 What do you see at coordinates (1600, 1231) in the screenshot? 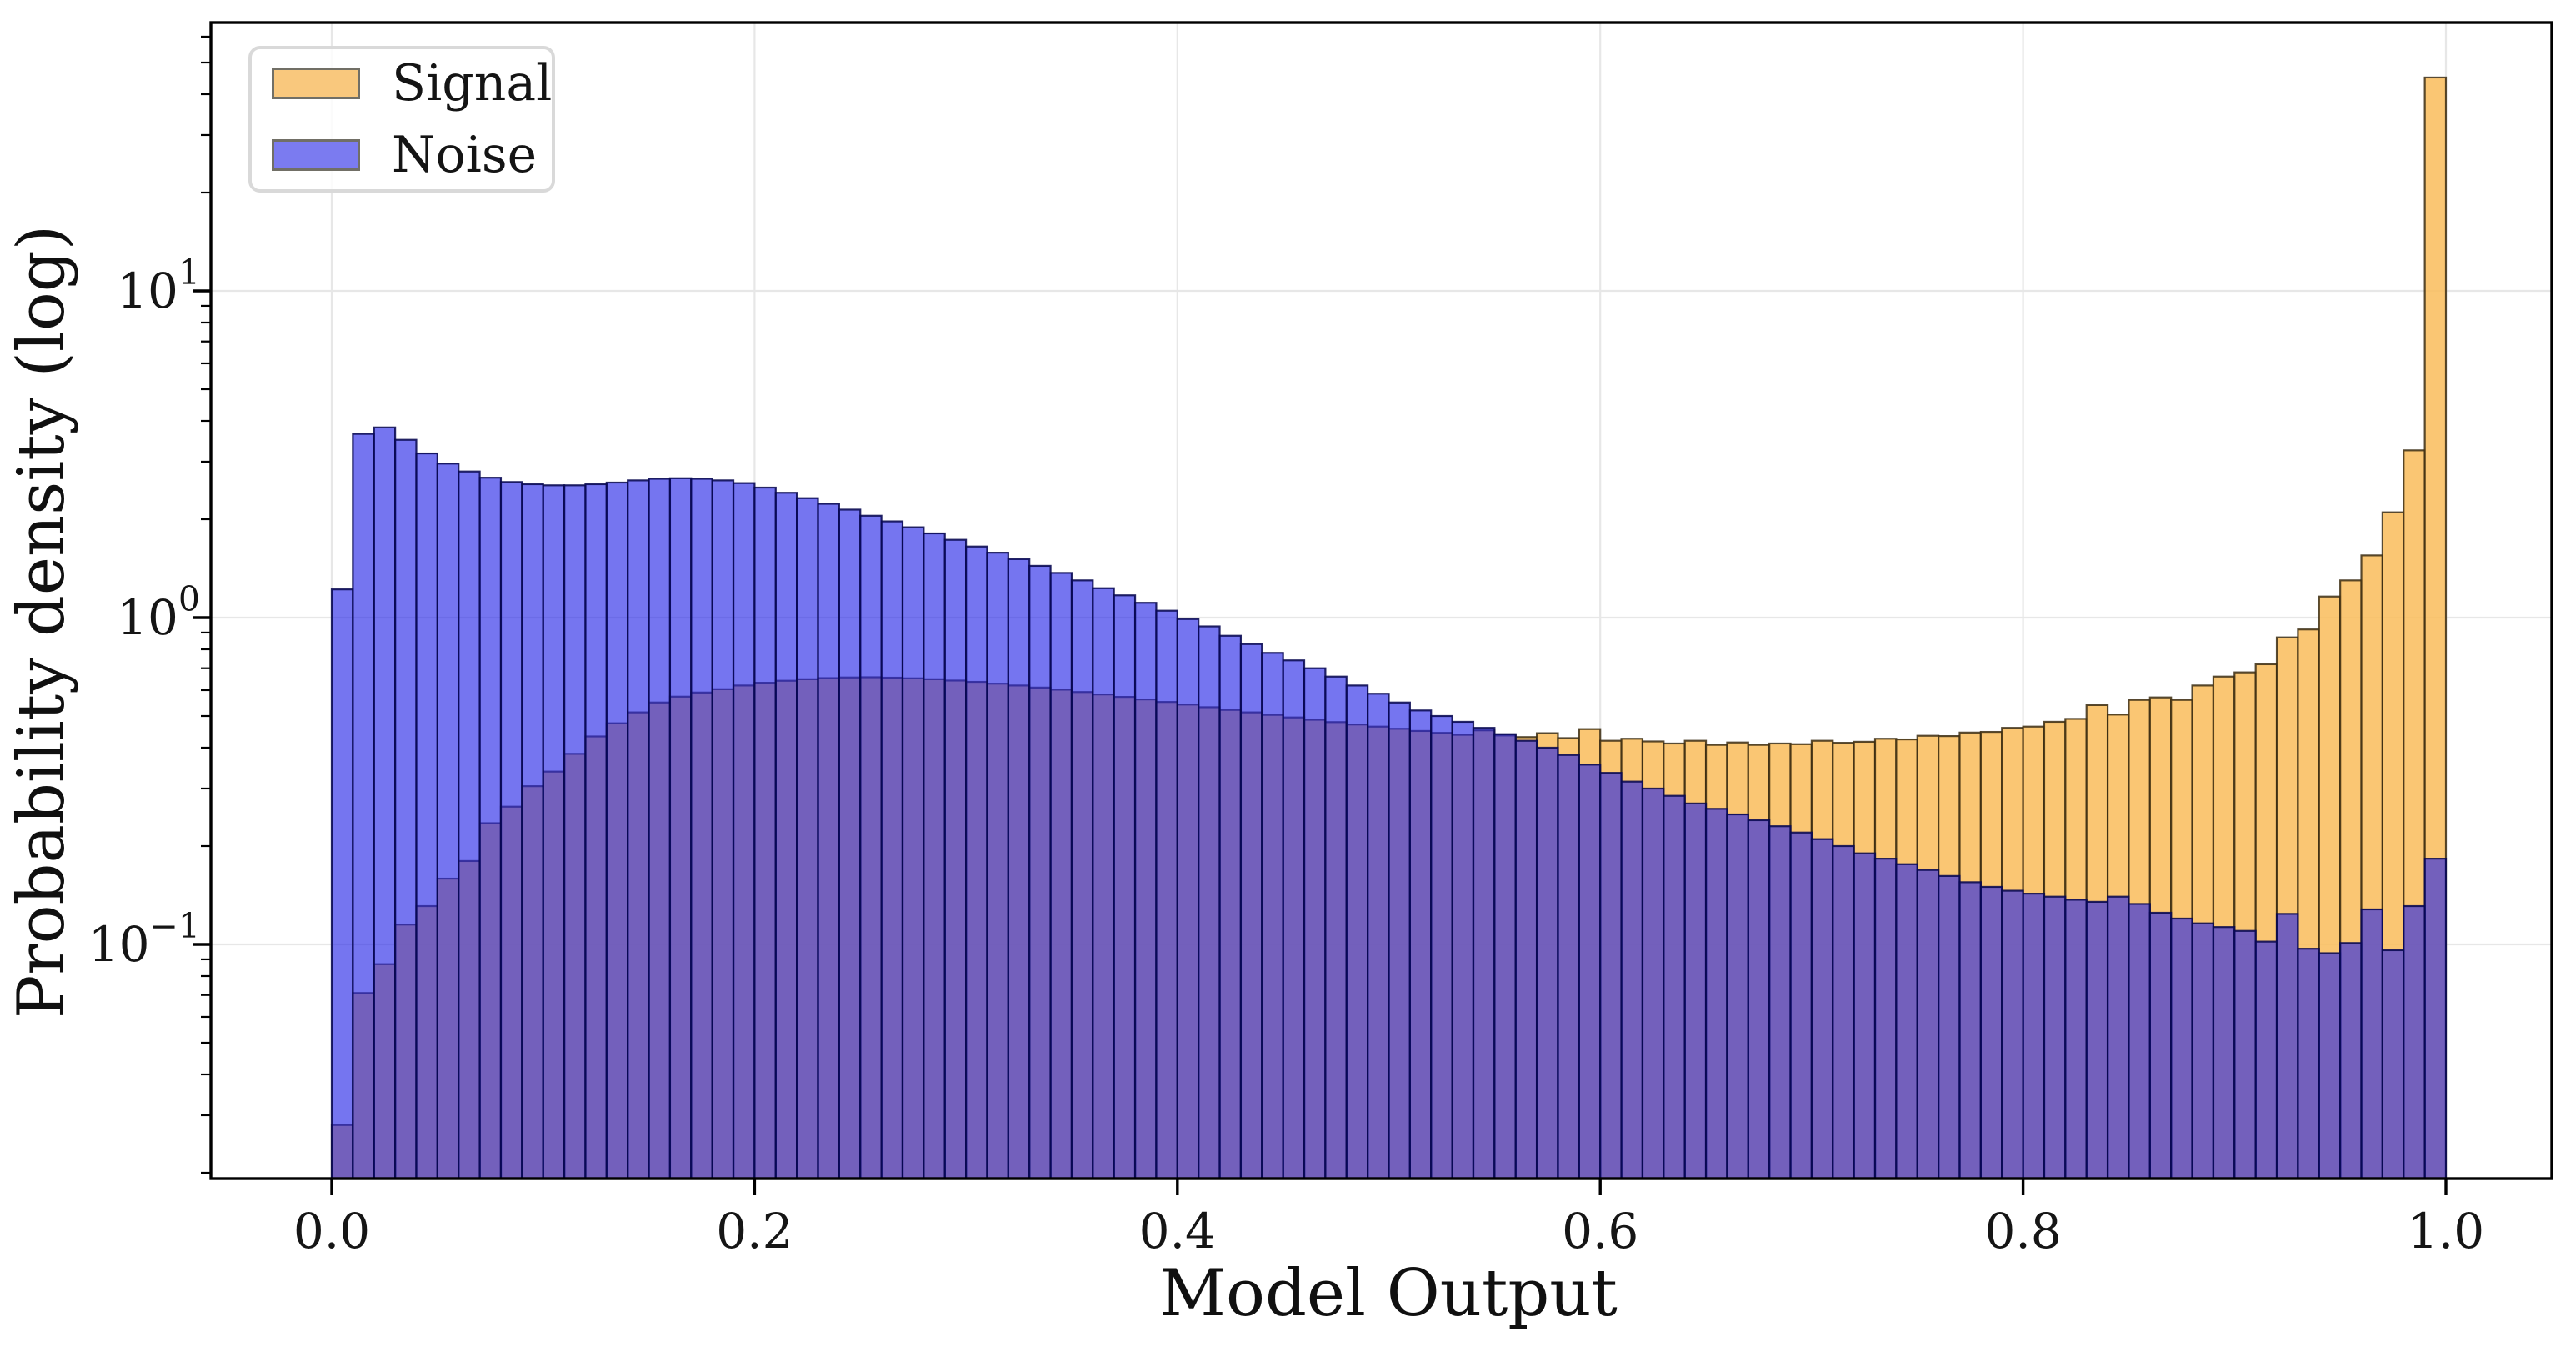
I see `x-tick-label: 0.6` at bounding box center [1600, 1231].